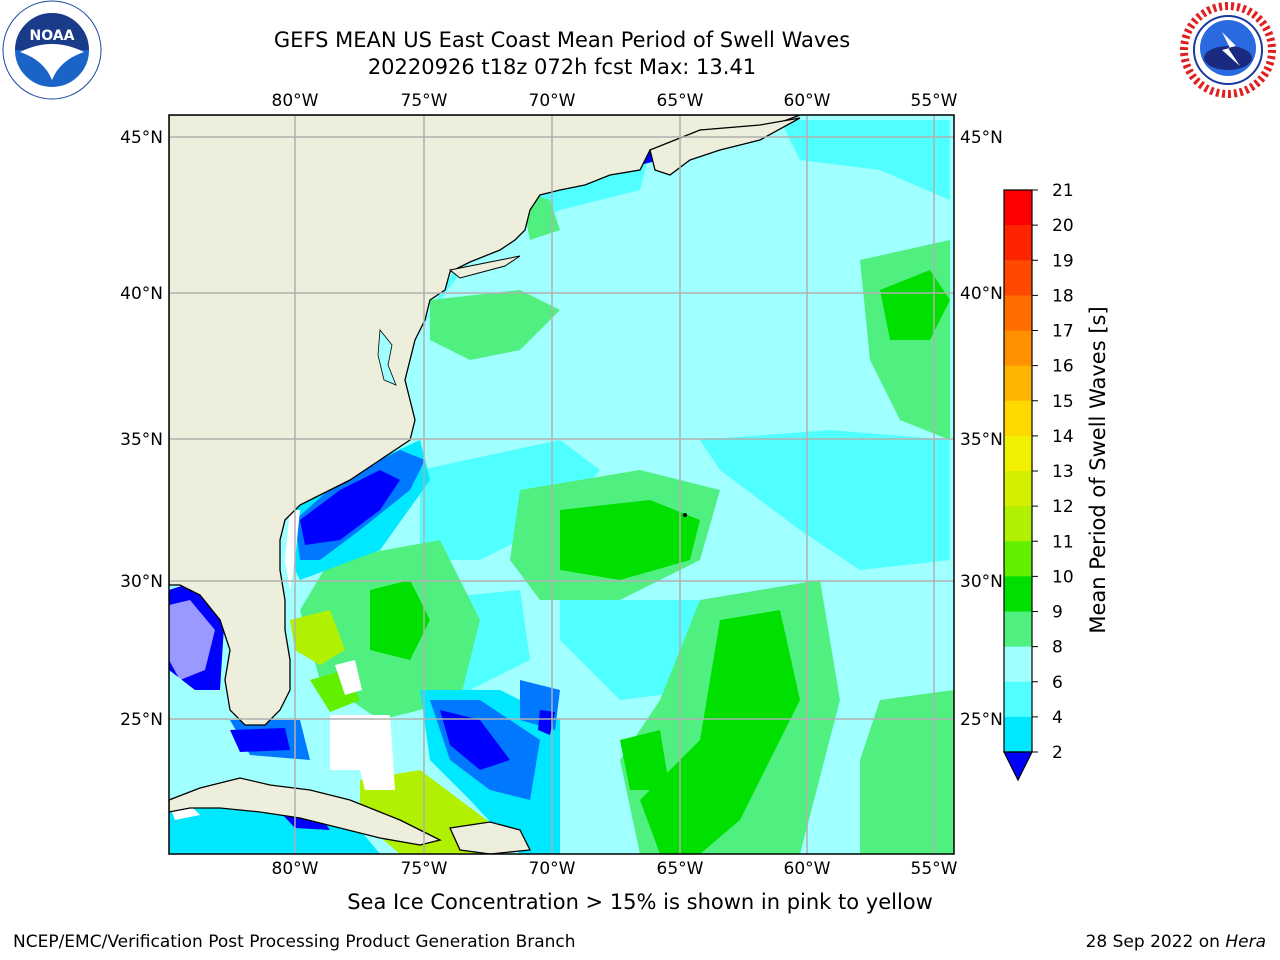 This screenshot has width=1280, height=960. I want to click on colorbar-label: Mean Period of Swell Waves [s], so click(1098, 470).